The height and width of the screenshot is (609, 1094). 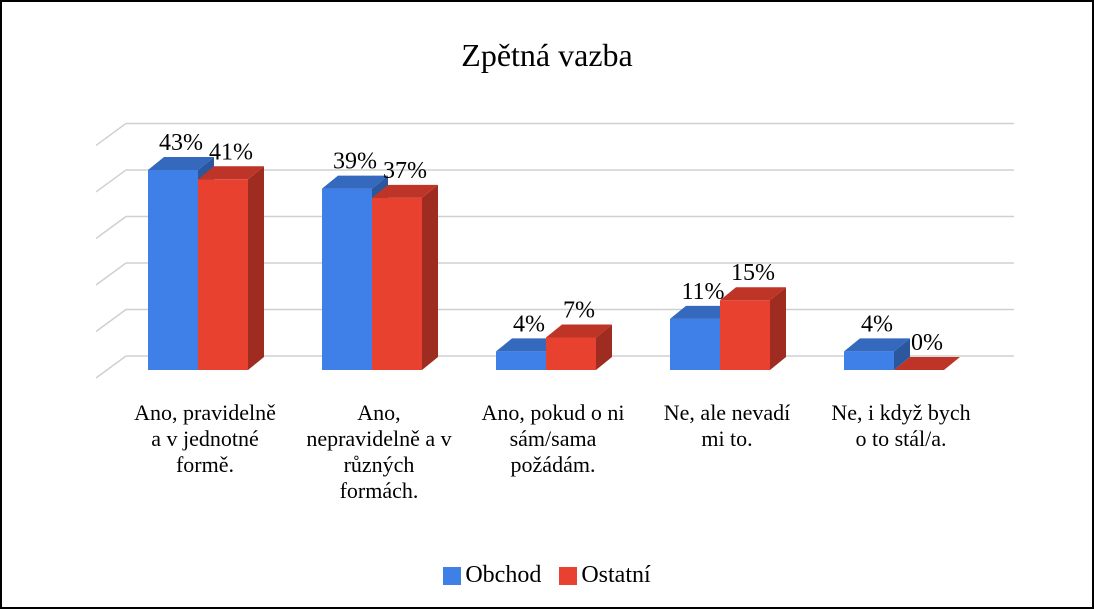 What do you see at coordinates (546, 55) in the screenshot?
I see `chart-title: Zpětná vazba` at bounding box center [546, 55].